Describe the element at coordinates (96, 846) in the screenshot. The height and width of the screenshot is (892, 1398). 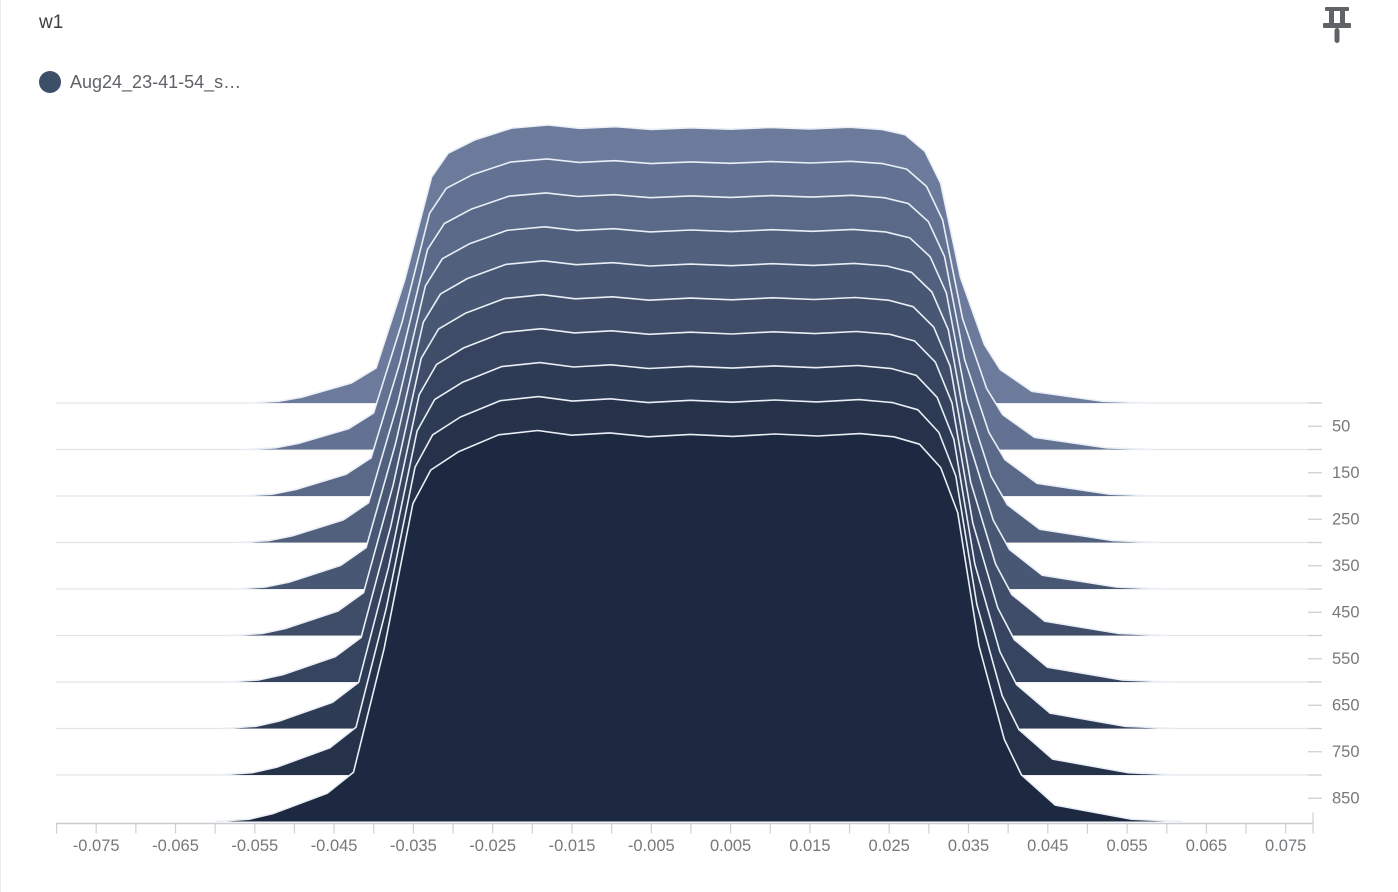
I see `x-tick-label: -0.075` at that location.